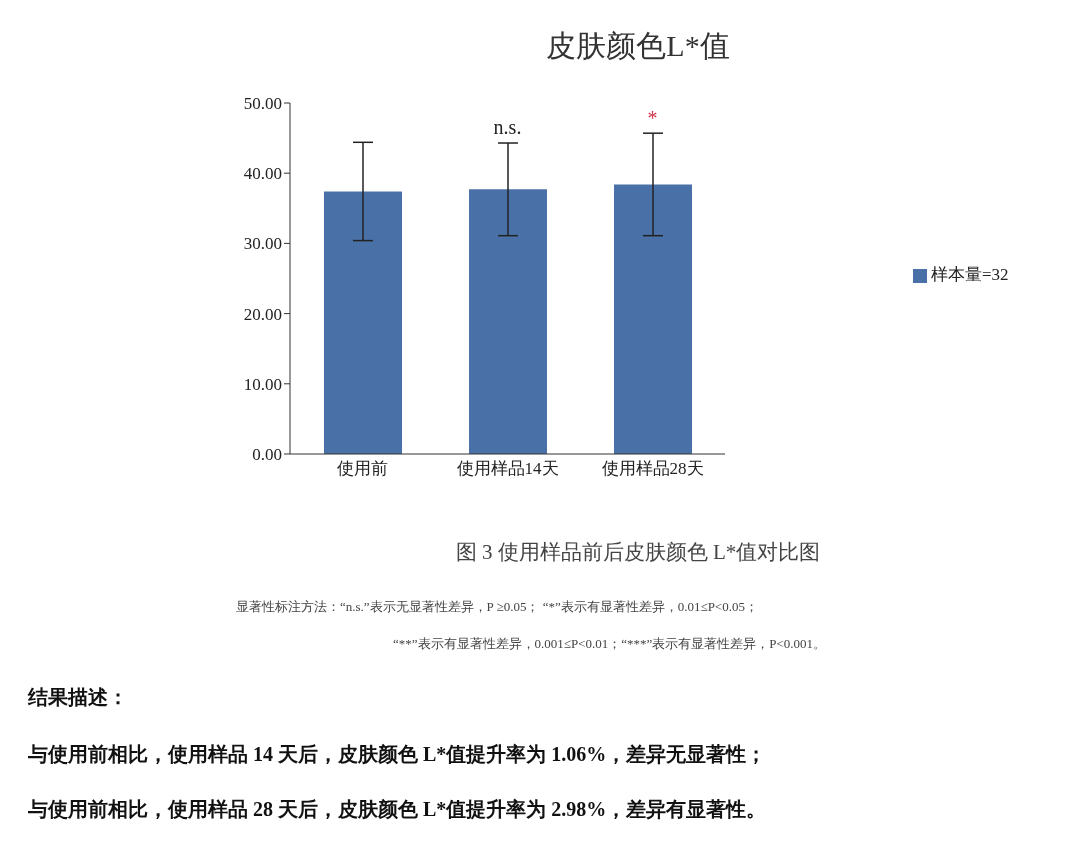 This screenshot has height=852, width=1080. What do you see at coordinates (970, 274) in the screenshot?
I see `legend-label: 样本量=32` at bounding box center [970, 274].